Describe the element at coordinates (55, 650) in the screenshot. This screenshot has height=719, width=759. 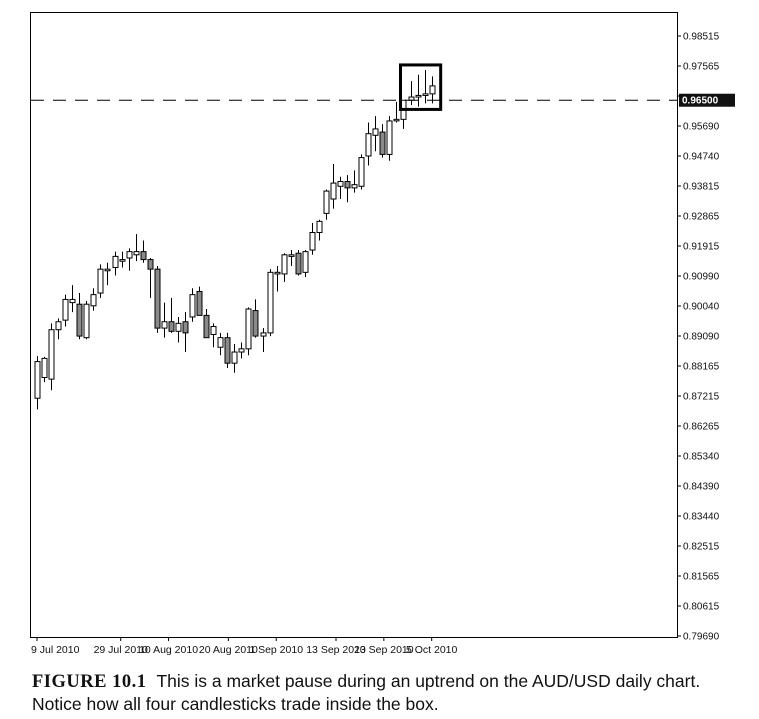
I see `x-tick-label: 9 Jul 2010` at that location.